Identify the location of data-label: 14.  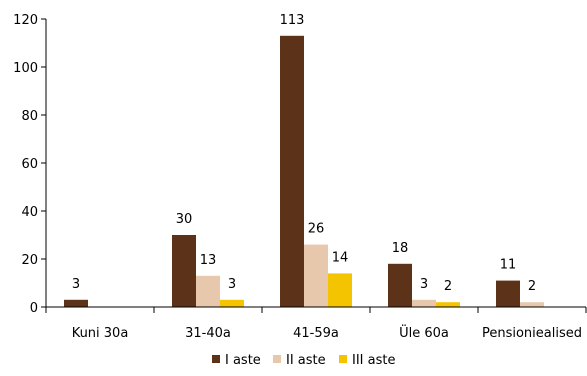
(340, 257).